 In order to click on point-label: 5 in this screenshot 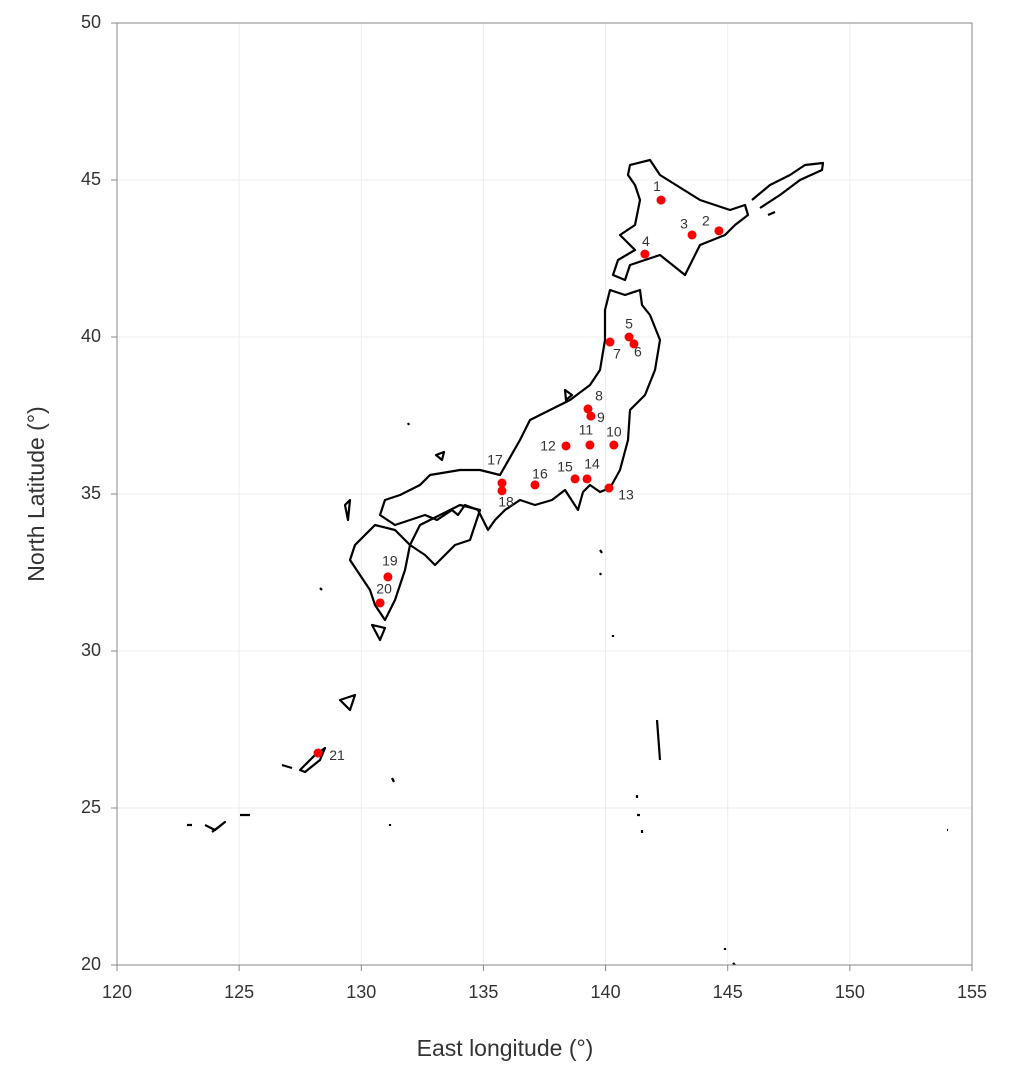, I will do `click(629, 324)`.